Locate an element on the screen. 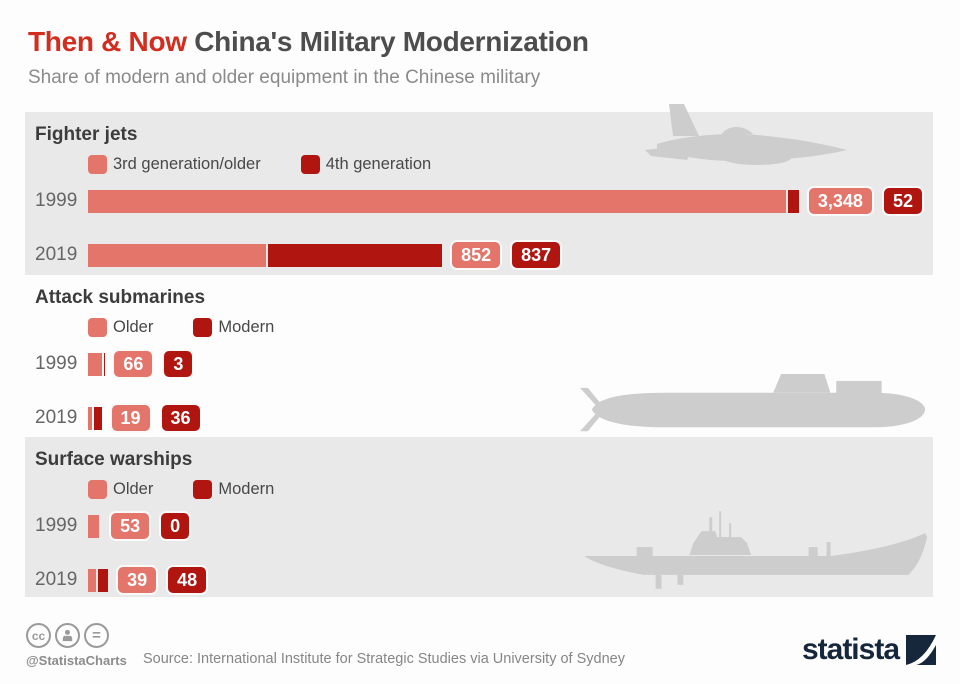 Image resolution: width=960 pixels, height=684 pixels. bar-row-2019: 2019 19 36 is located at coordinates (484, 418).